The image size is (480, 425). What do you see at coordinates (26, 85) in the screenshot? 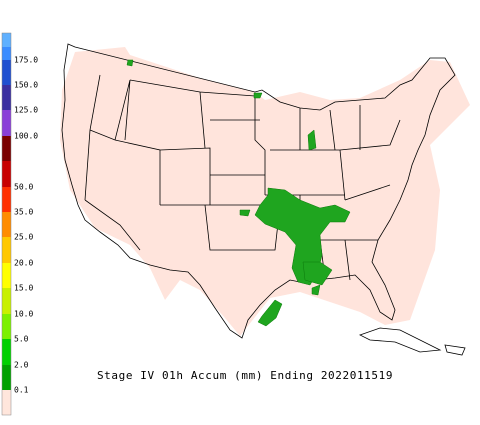
I see `colorbar-label: 150.0` at bounding box center [26, 85].